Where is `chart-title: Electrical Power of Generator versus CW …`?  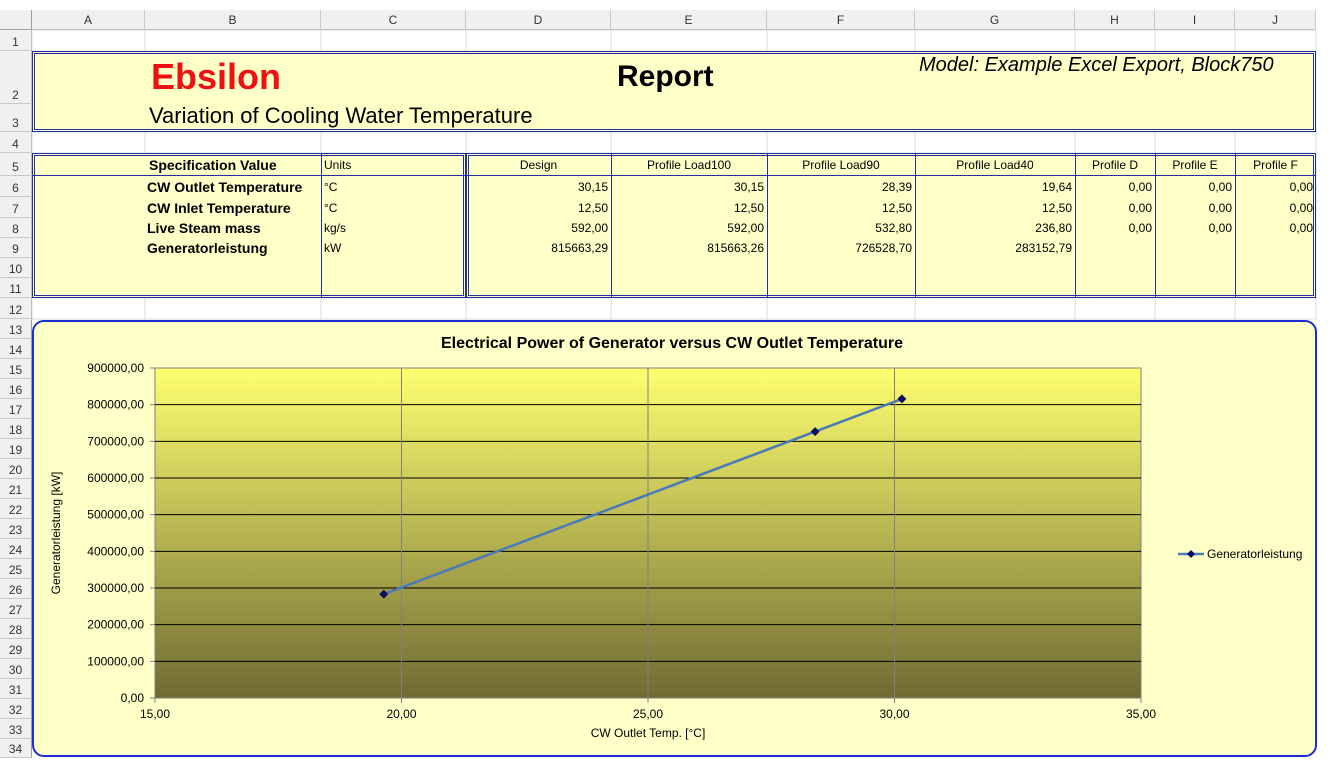 chart-title: Electrical Power of Generator versus CW … is located at coordinates (672, 343).